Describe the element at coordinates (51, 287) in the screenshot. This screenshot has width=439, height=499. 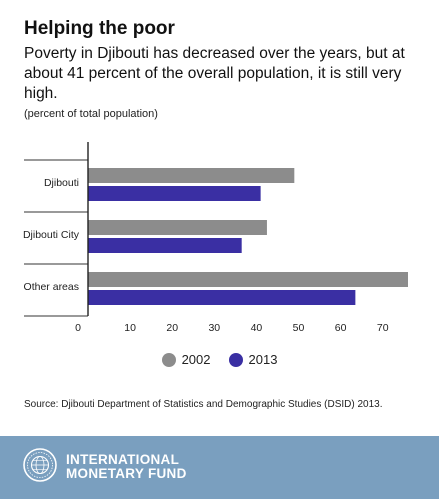
I see `category-label: Other areas` at that location.